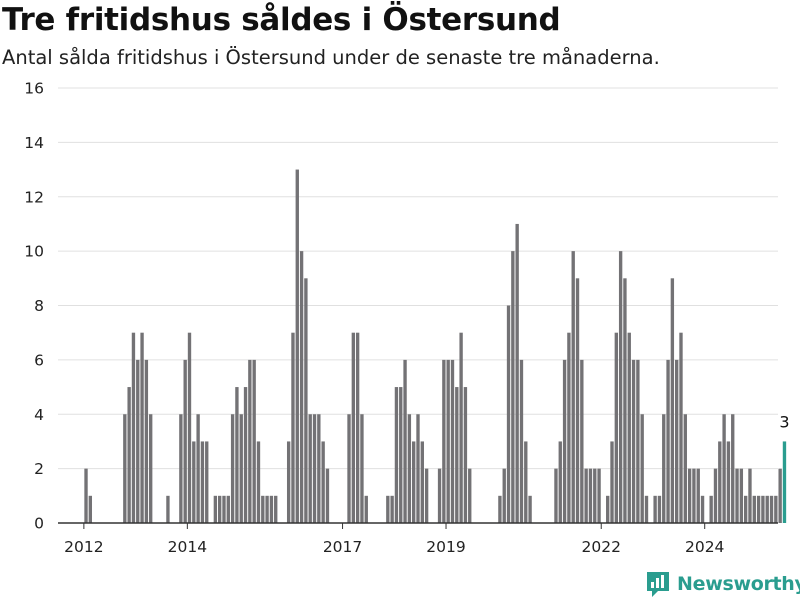 Image resolution: width=800 pixels, height=600 pixels. What do you see at coordinates (34, 197) in the screenshot?
I see `y-tick-label: 12` at bounding box center [34, 197].